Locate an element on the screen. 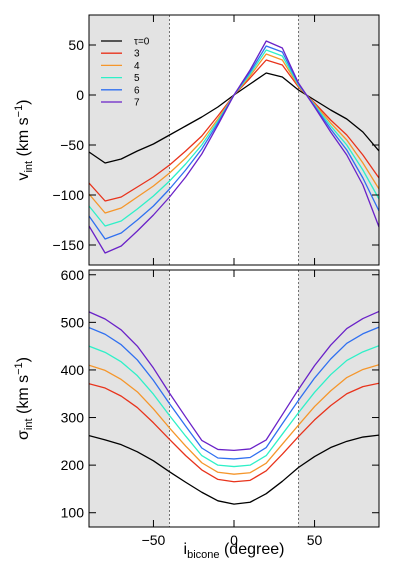 The height and width of the screenshot is (570, 407). vint-ylabel-close: ) is located at coordinates (23, 101).